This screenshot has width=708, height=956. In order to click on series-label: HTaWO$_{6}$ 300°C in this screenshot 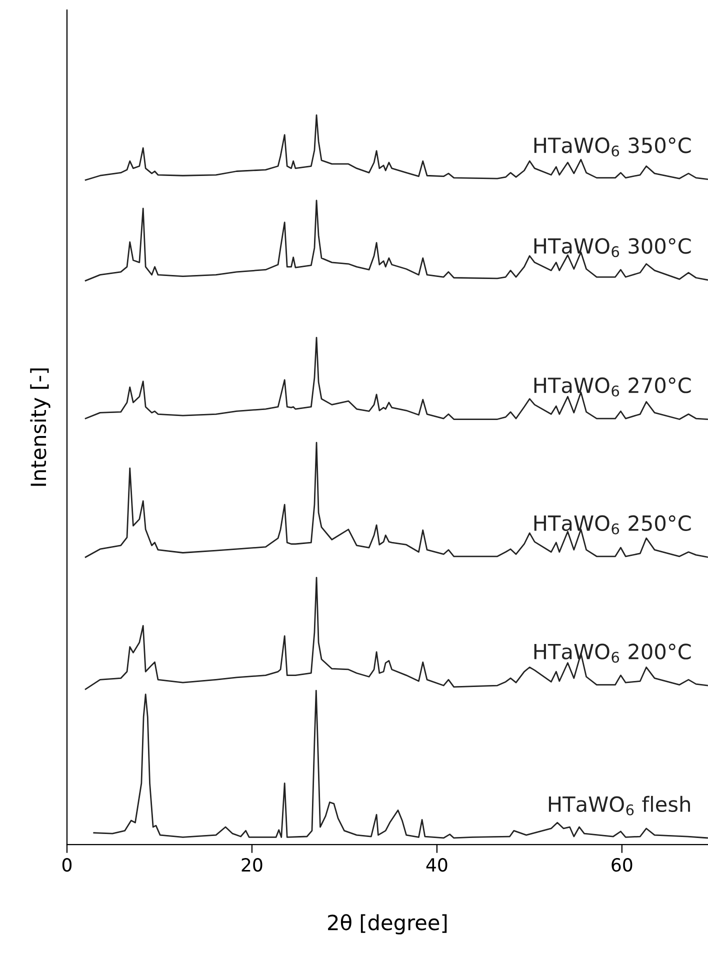, I will do `click(612, 248)`.